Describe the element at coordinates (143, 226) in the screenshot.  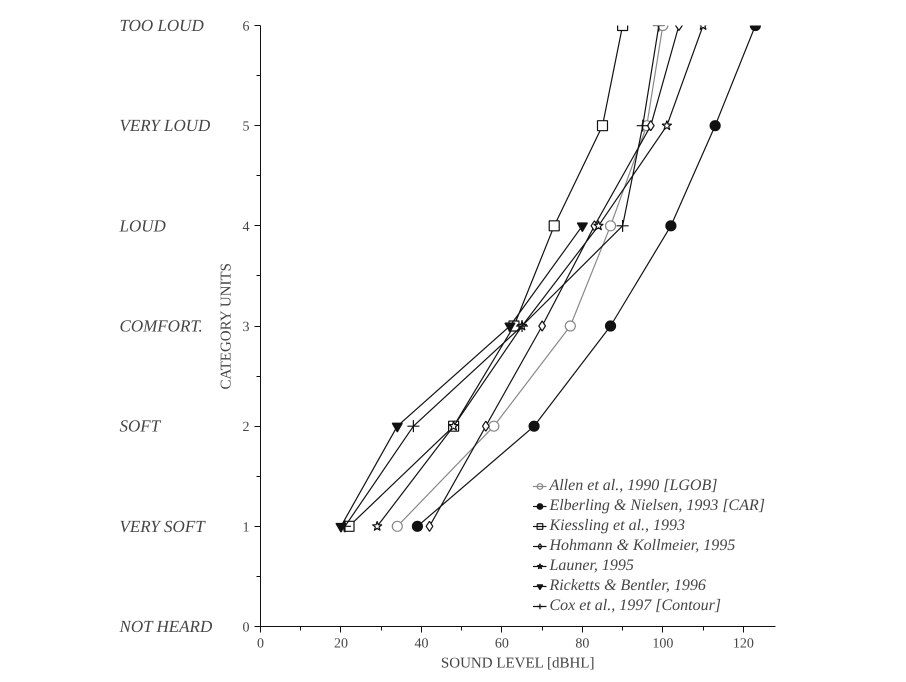
I see `category-label: LOUD` at that location.